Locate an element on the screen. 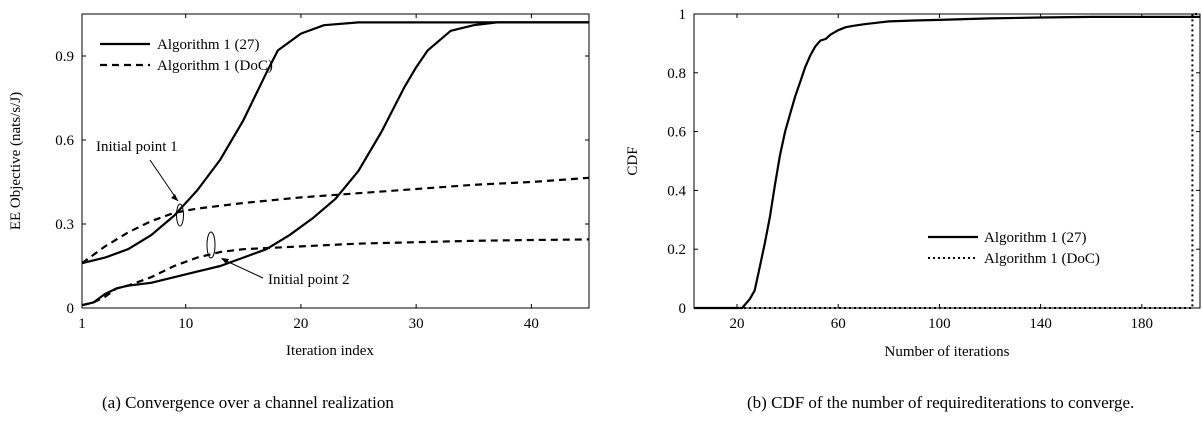  panel-a-x-tick-label: 1 is located at coordinates (82, 324).